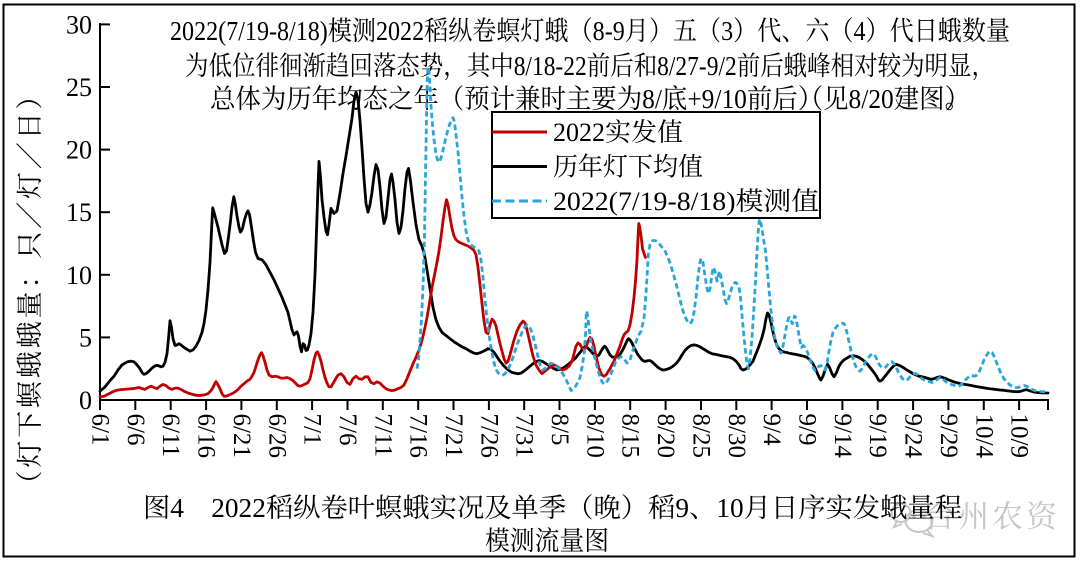 This screenshot has height=565, width=1080. I want to click on svg-text: 8/10, so click(594, 436).